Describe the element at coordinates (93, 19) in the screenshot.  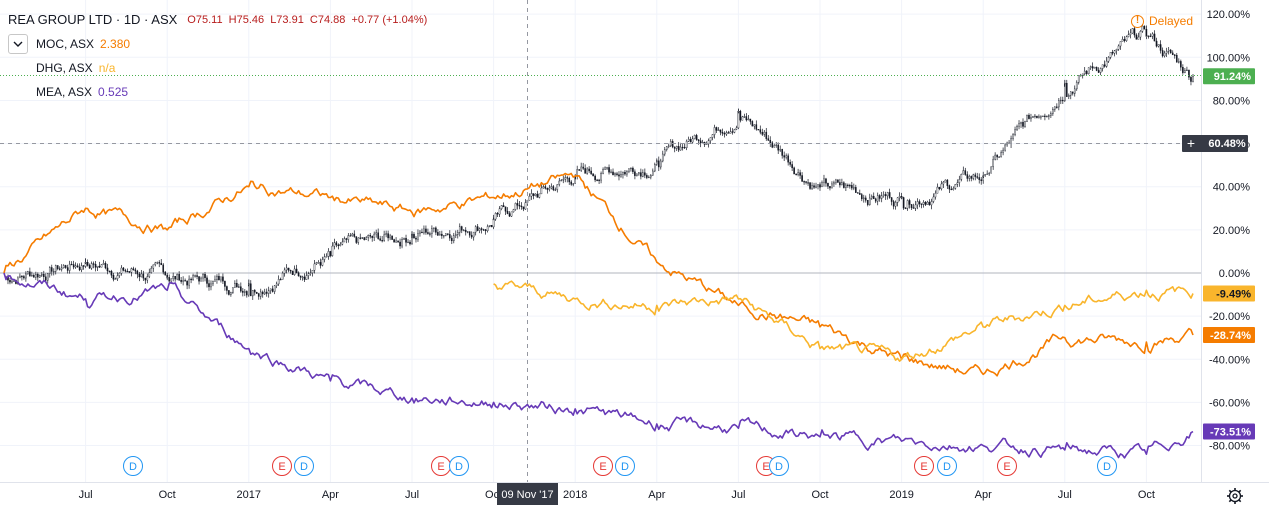
I see `main-symbol-title: REA GROUP LTD · 1D · ASX` at that location.